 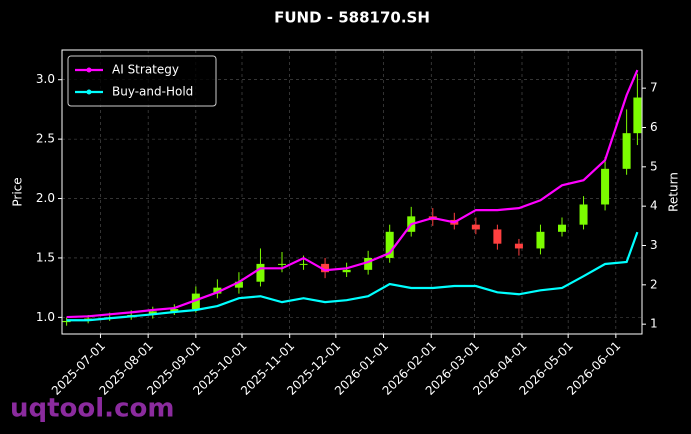 I want to click on y-tick-label: 1.5, so click(x=45, y=257).